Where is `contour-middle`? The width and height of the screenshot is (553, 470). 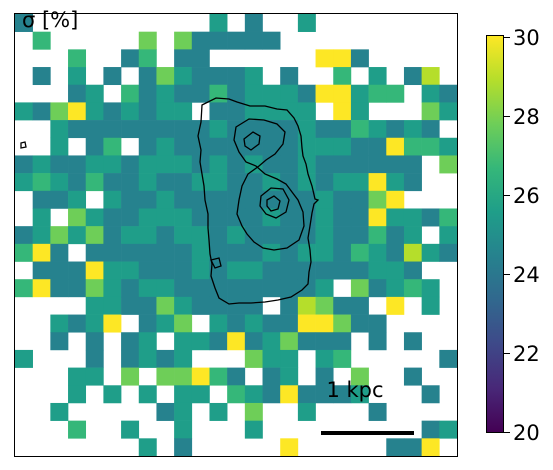 contour-middle is located at coordinates (269, 184).